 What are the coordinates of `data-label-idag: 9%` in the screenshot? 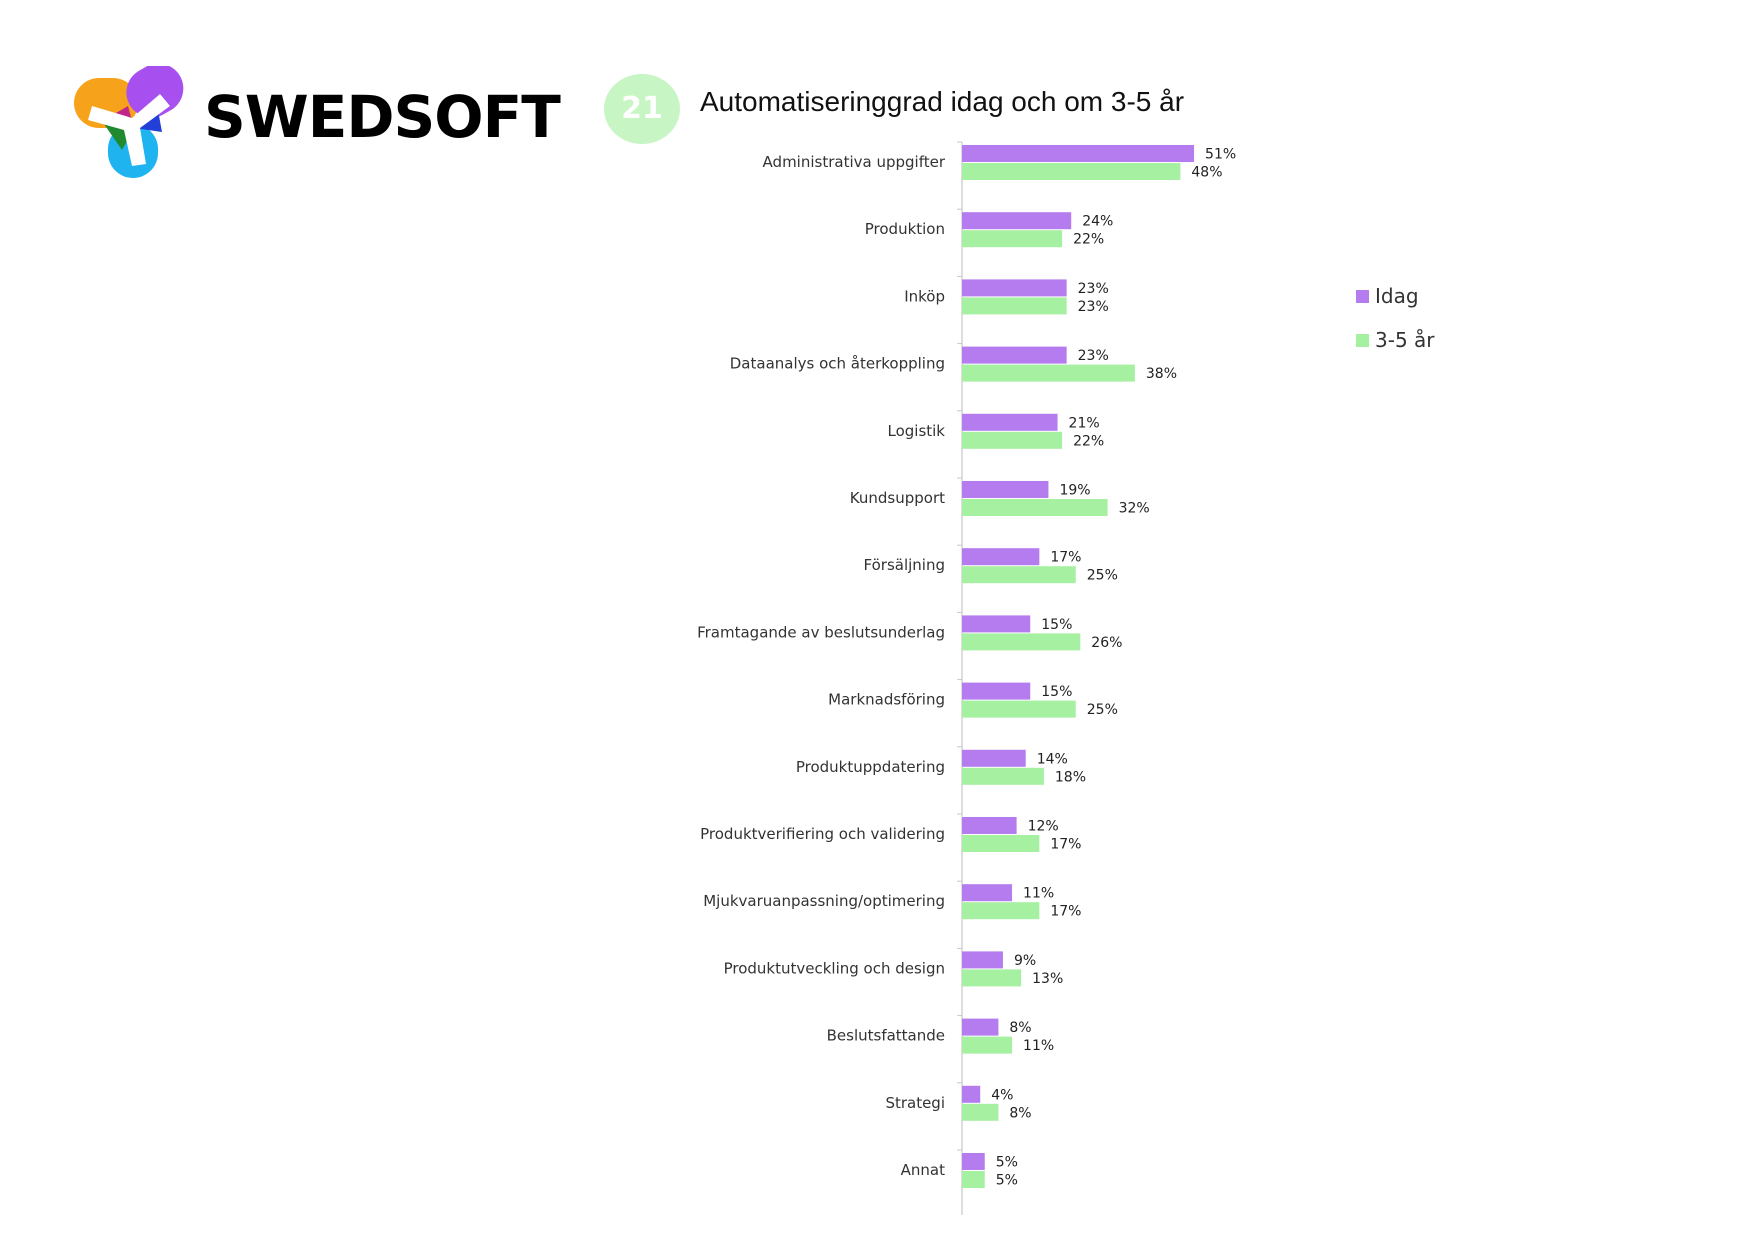 It's located at (1025, 961).